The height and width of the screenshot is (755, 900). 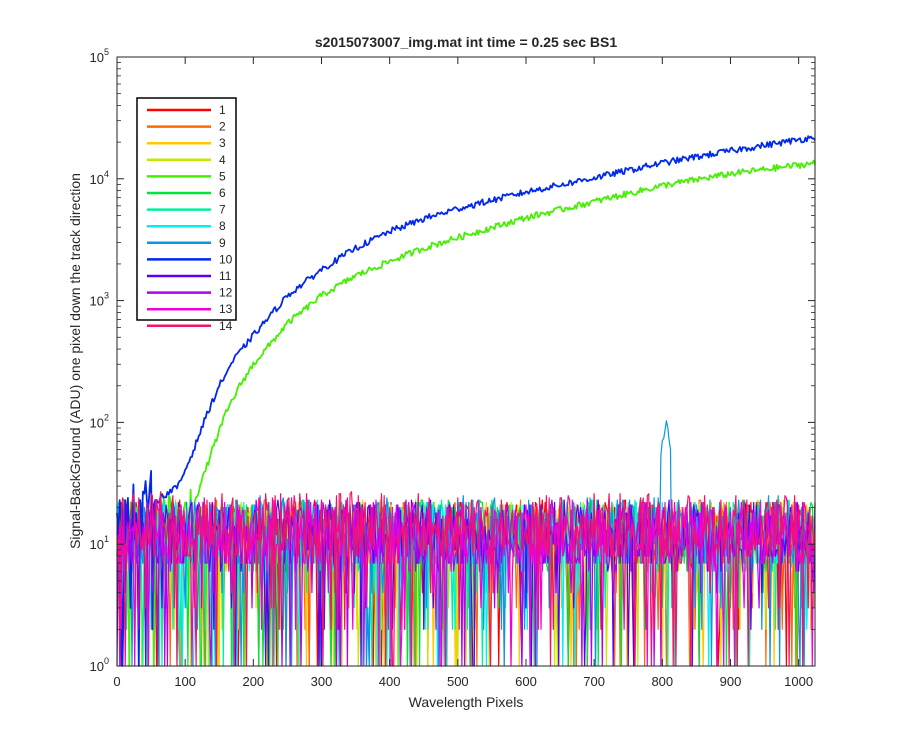 What do you see at coordinates (226, 326) in the screenshot?
I see `legend-label-14: 14` at bounding box center [226, 326].